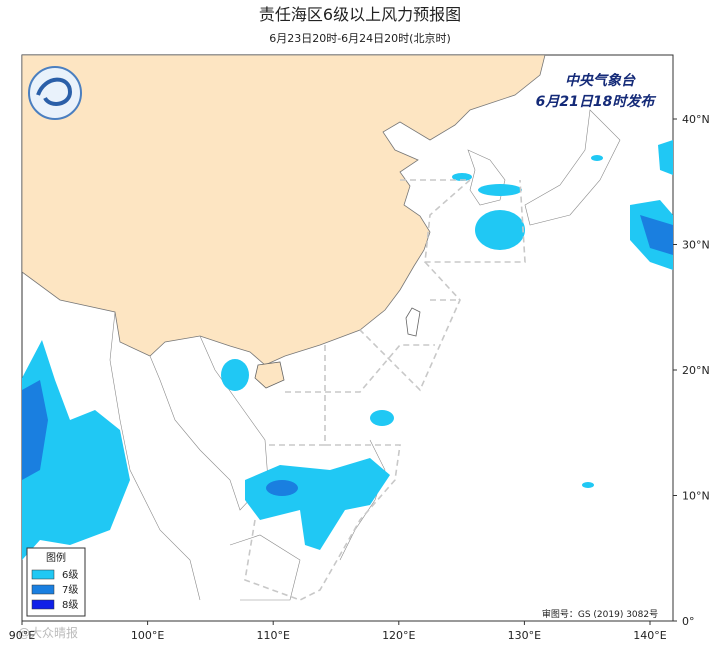 Image resolution: width=720 pixels, height=649 pixels. I want to click on wind-area-beibu, so click(235, 375).